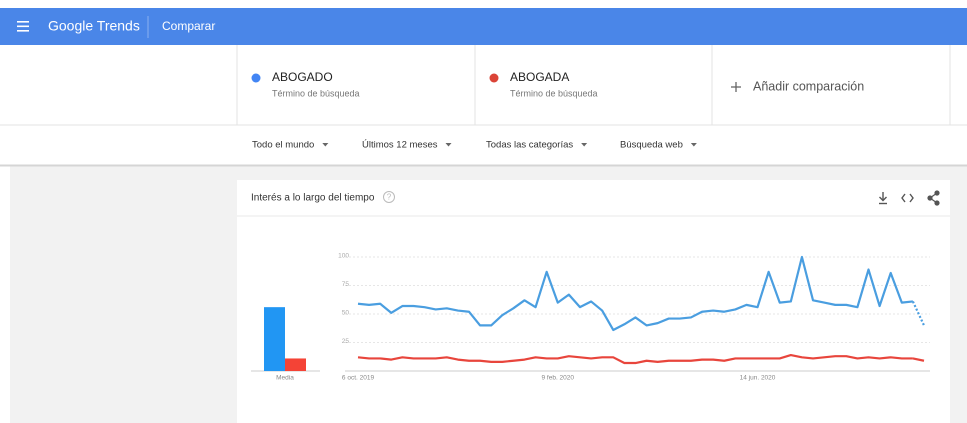 The image size is (967, 423). I want to click on series-line-partial, so click(918, 313).